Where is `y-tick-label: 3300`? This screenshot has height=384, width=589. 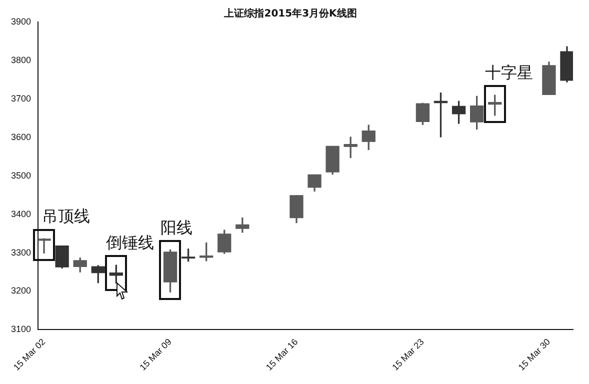
y-tick-label: 3300 is located at coordinates (21, 252).